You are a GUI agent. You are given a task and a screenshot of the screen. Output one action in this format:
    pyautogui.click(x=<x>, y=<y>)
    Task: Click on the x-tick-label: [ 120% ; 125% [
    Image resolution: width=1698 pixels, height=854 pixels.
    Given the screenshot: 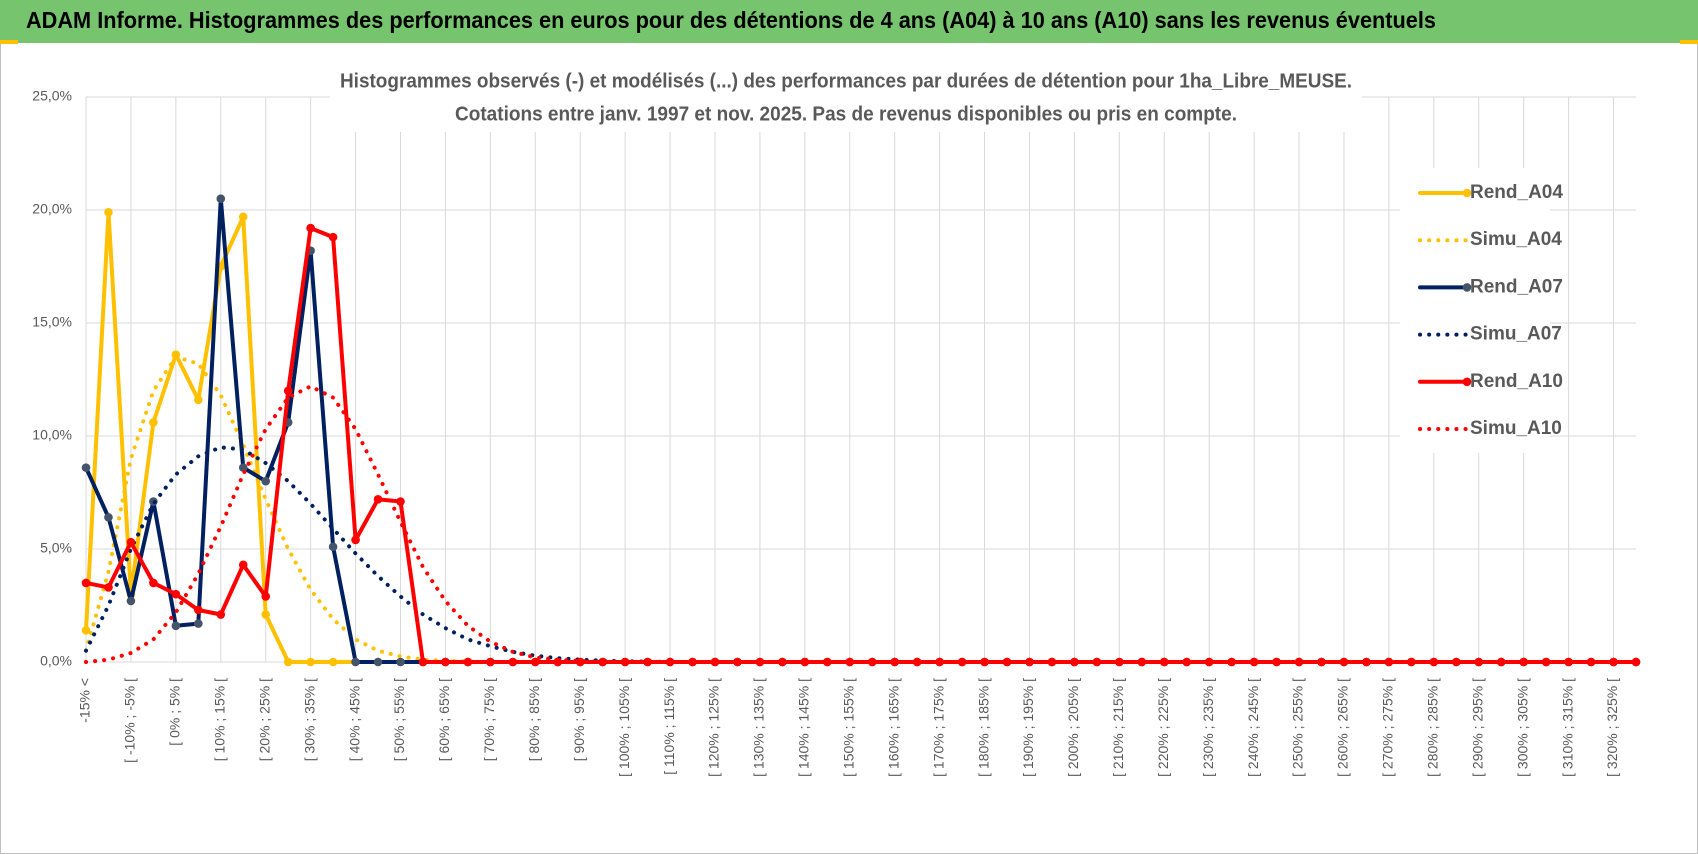 What is the action you would take?
    pyautogui.click(x=714, y=727)
    